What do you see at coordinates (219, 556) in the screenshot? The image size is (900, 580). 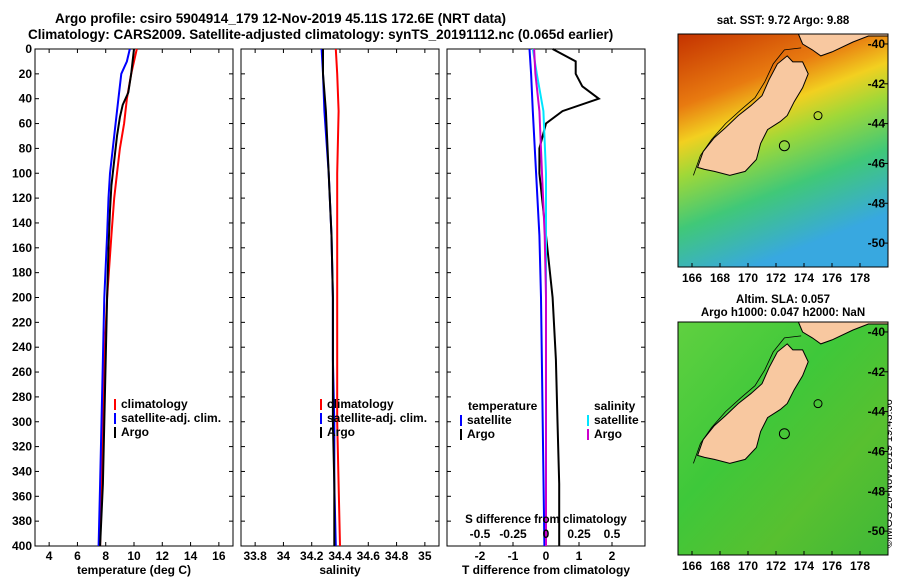 I see `x-tick-label: 16` at bounding box center [219, 556].